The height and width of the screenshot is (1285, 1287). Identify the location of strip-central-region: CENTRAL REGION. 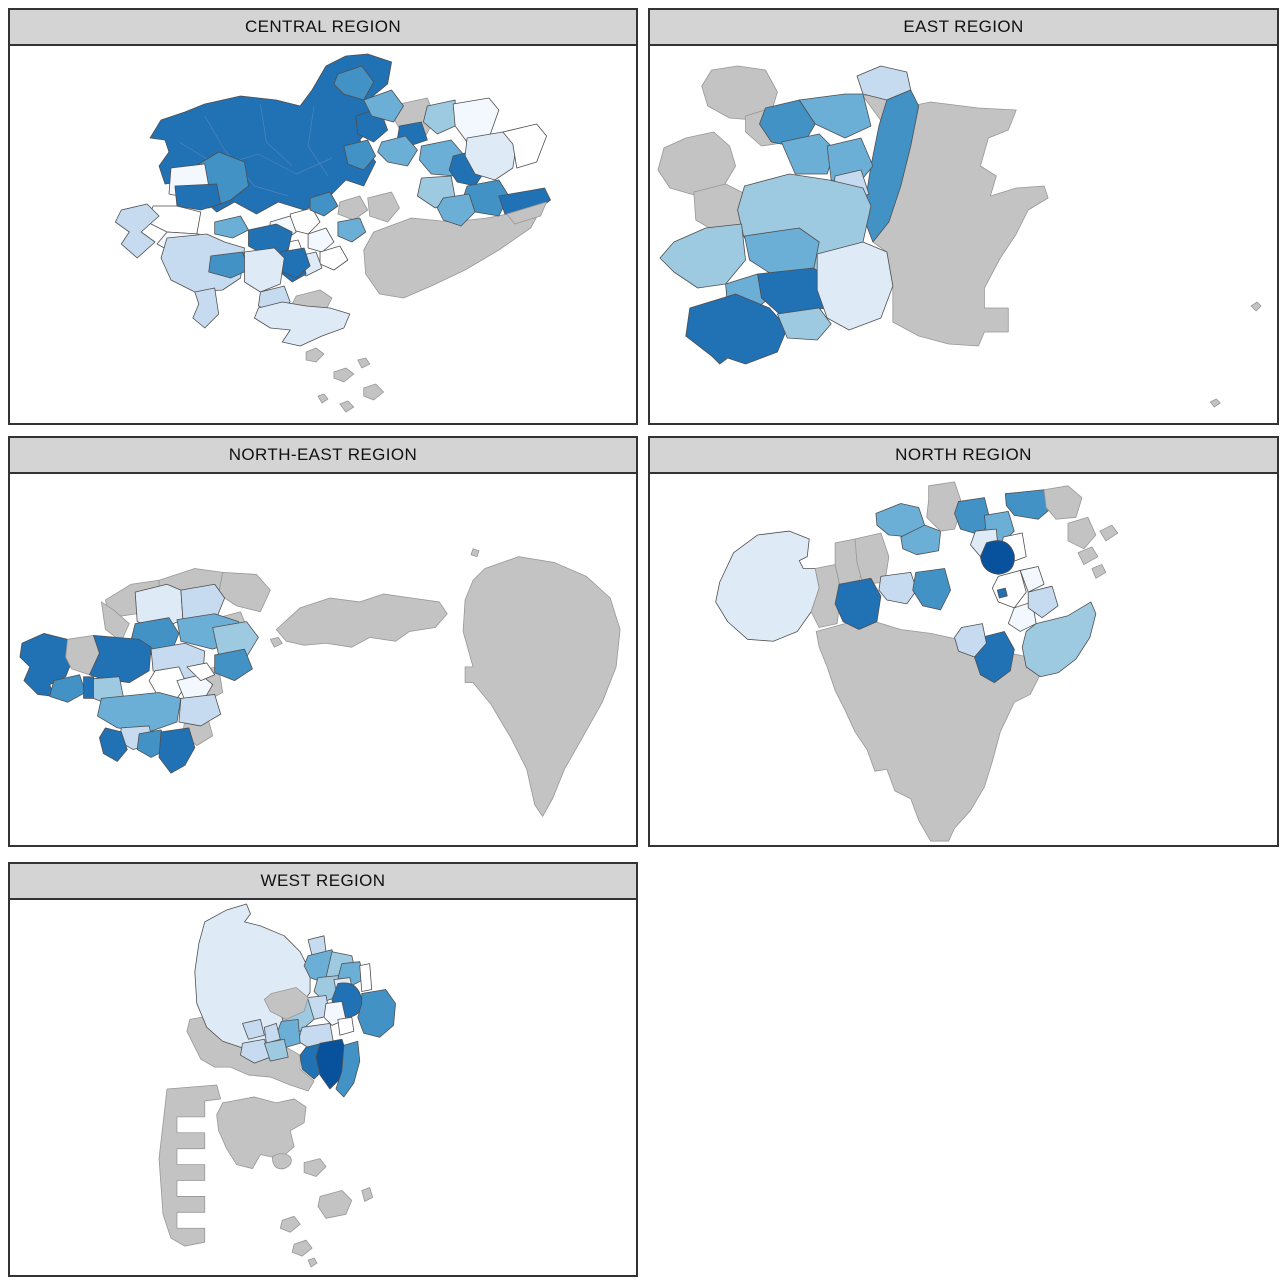
(323, 27).